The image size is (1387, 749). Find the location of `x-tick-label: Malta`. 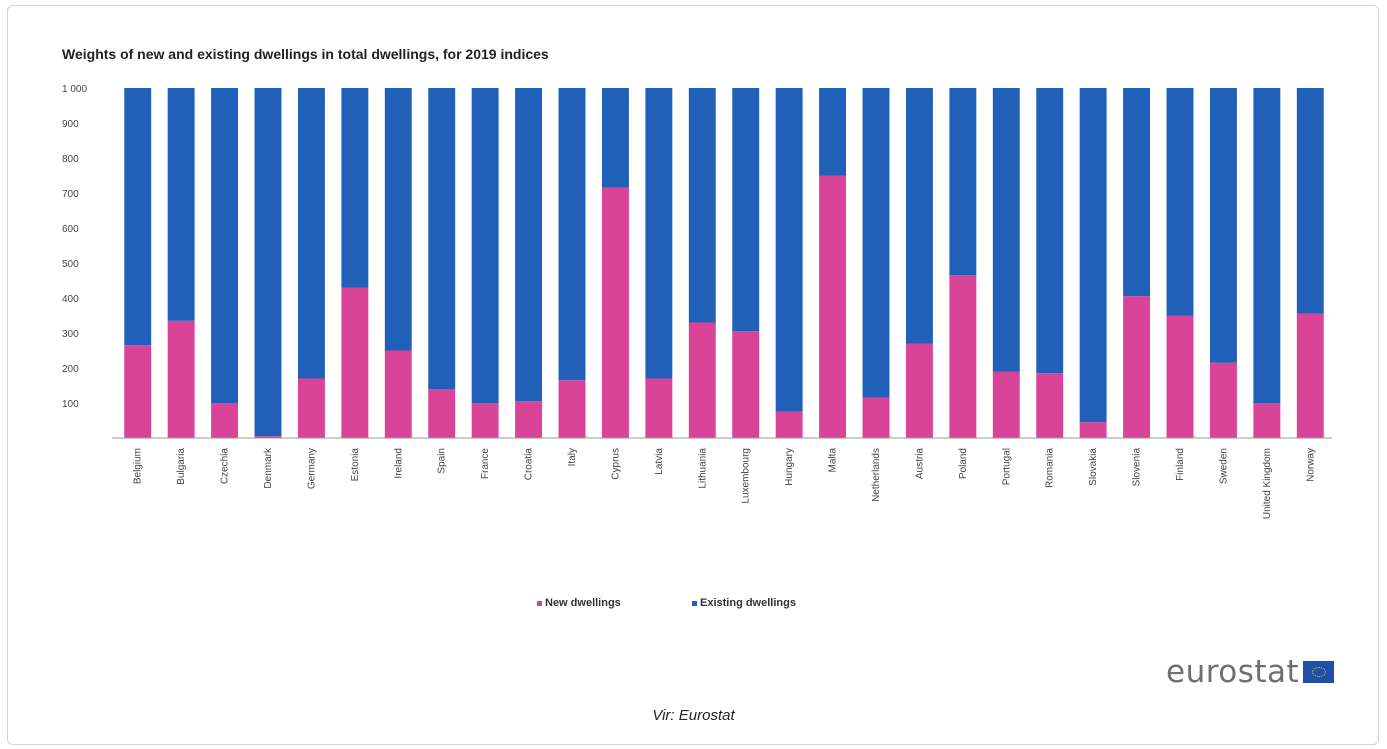

x-tick-label: Malta is located at coordinates (833, 460).